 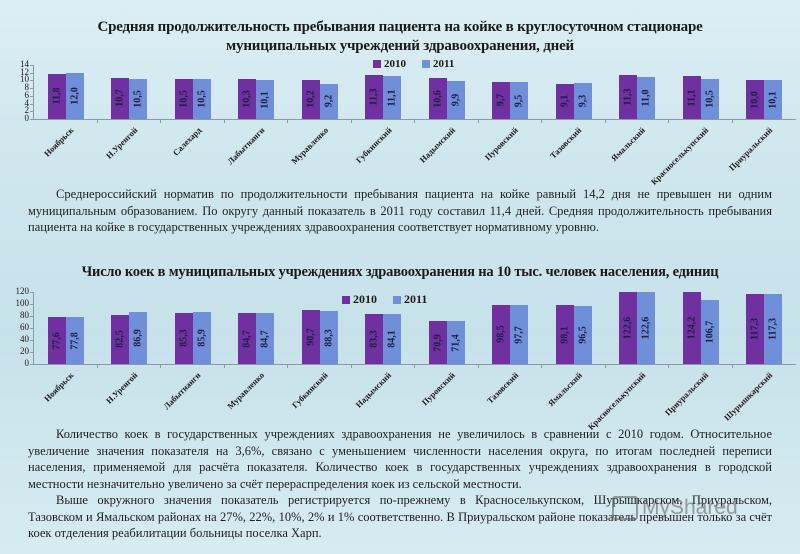 What do you see at coordinates (455, 342) in the screenshot?
I see `bar-2011: 71,4` at bounding box center [455, 342].